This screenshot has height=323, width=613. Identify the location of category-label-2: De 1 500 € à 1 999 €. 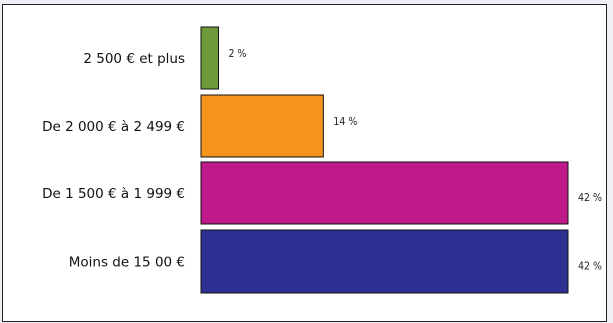
(113, 194).